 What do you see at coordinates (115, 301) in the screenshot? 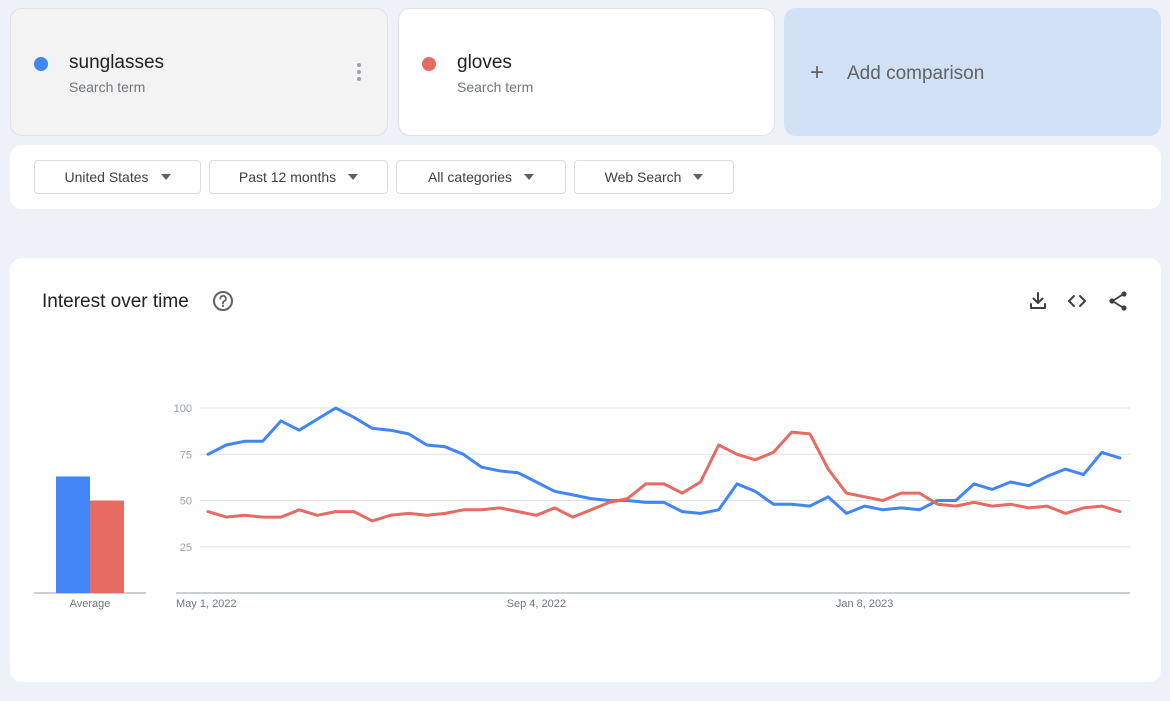
I see `chart-title: Interest over time` at bounding box center [115, 301].